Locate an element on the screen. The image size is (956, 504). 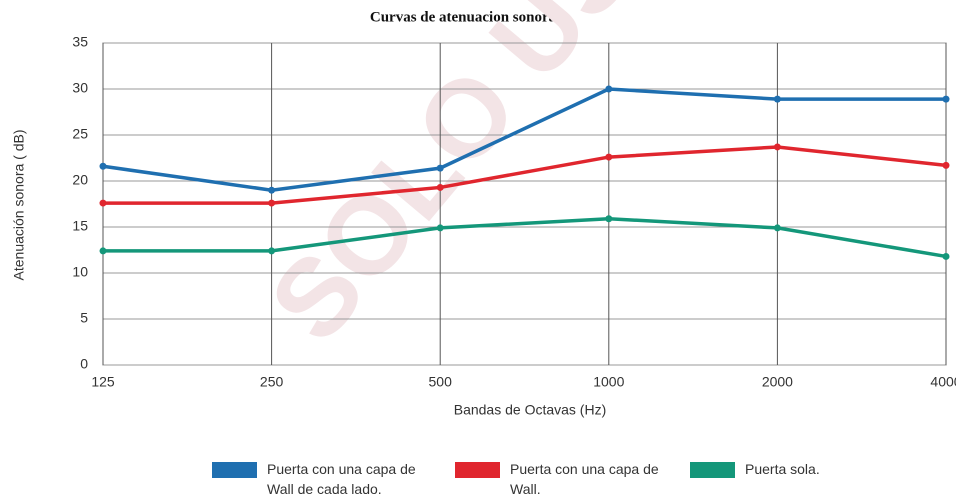
y-tick-label: 25 is located at coordinates (80, 134).